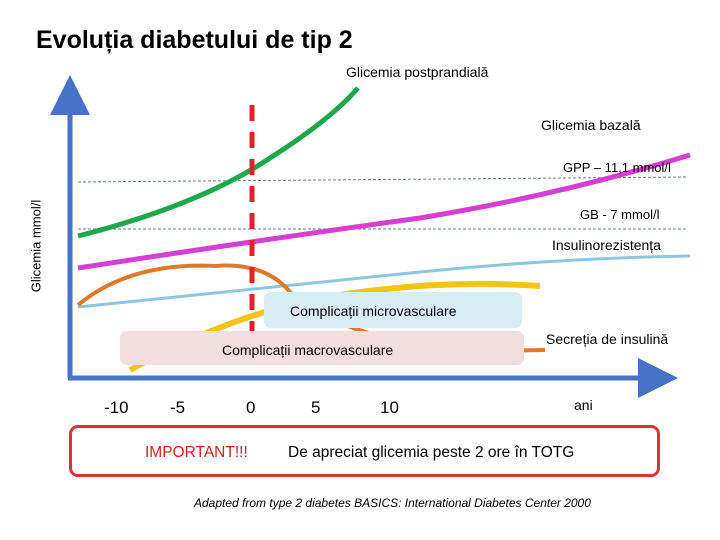  What do you see at coordinates (389, 407) in the screenshot?
I see `x-tick-label: 10` at bounding box center [389, 407].